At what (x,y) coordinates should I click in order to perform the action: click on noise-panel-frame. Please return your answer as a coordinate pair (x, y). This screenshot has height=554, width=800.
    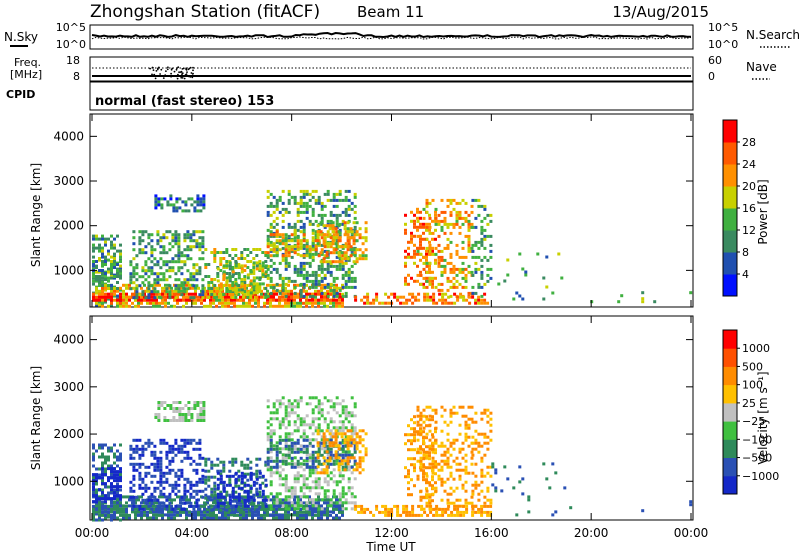
    Looking at the image, I should click on (391, 37).